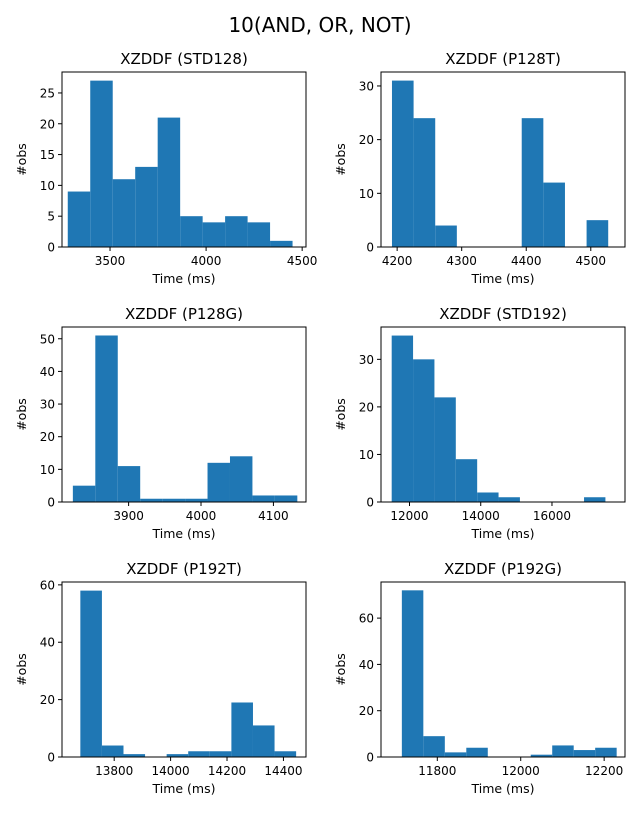 This screenshot has height=816, width=640. What do you see at coordinates (128, 516) in the screenshot?
I see `x-tick-label: 3900` at bounding box center [128, 516].